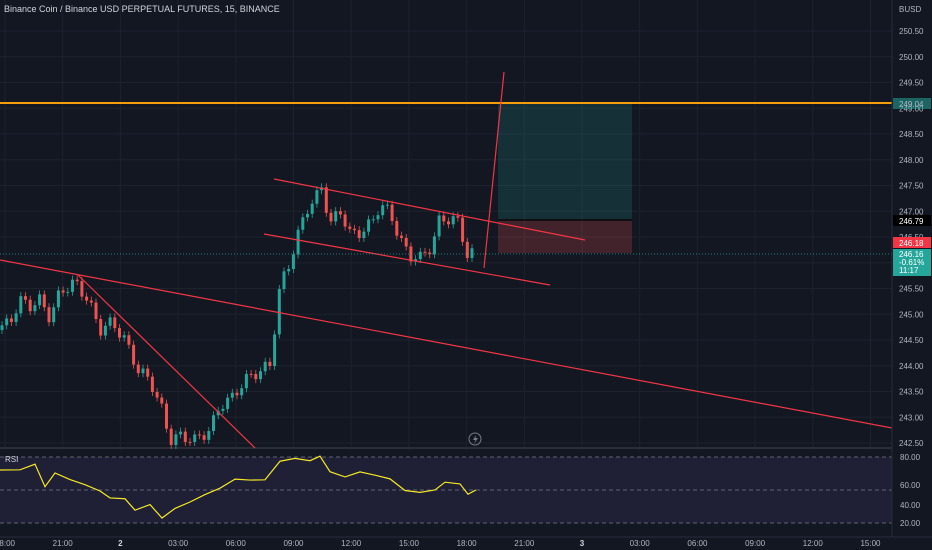  What do you see at coordinates (429, 209) in the screenshot?
I see `channel-upper-line` at bounding box center [429, 209].